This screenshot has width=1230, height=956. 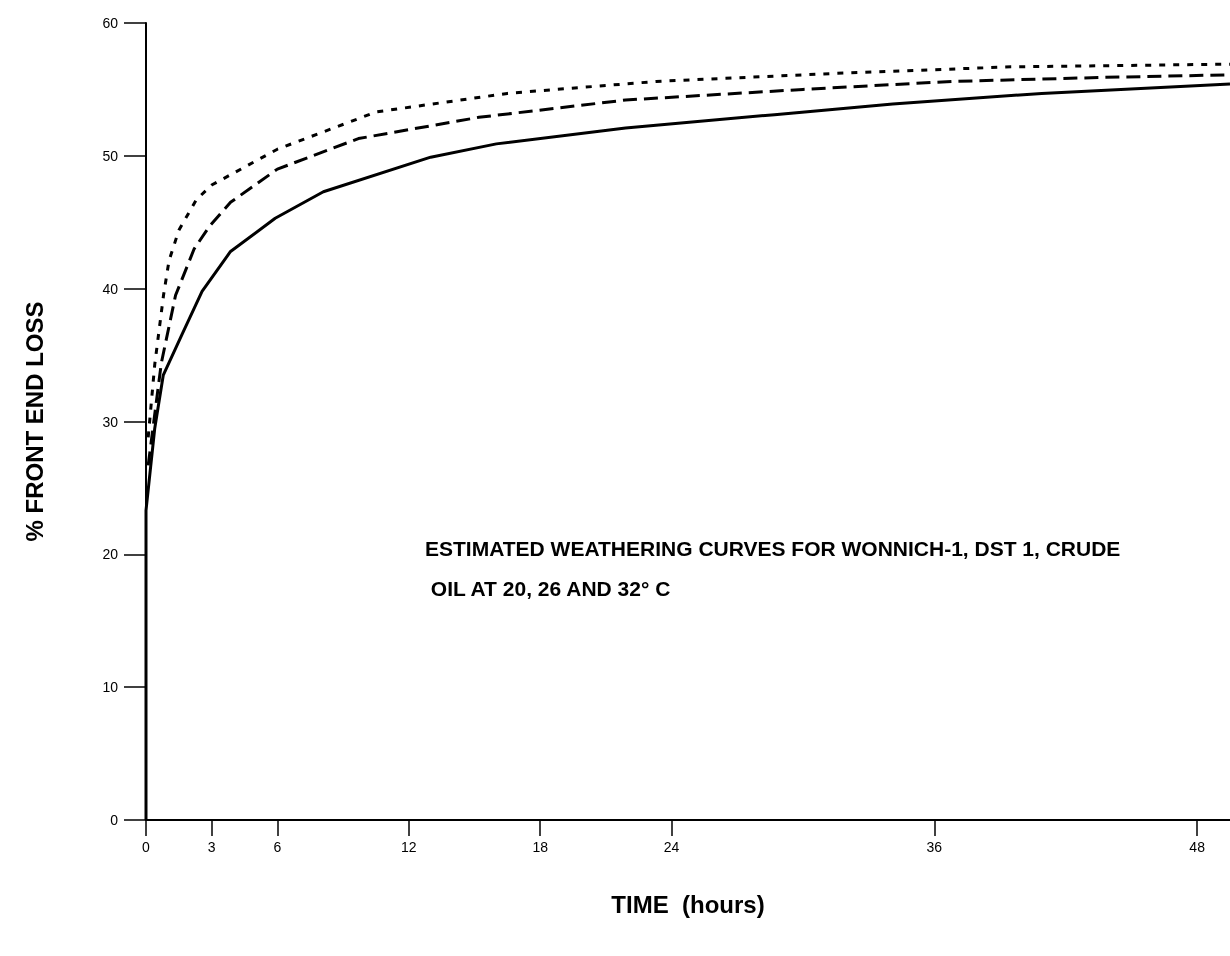 What do you see at coordinates (1197, 847) in the screenshot?
I see `x-tick-label: 48` at bounding box center [1197, 847].